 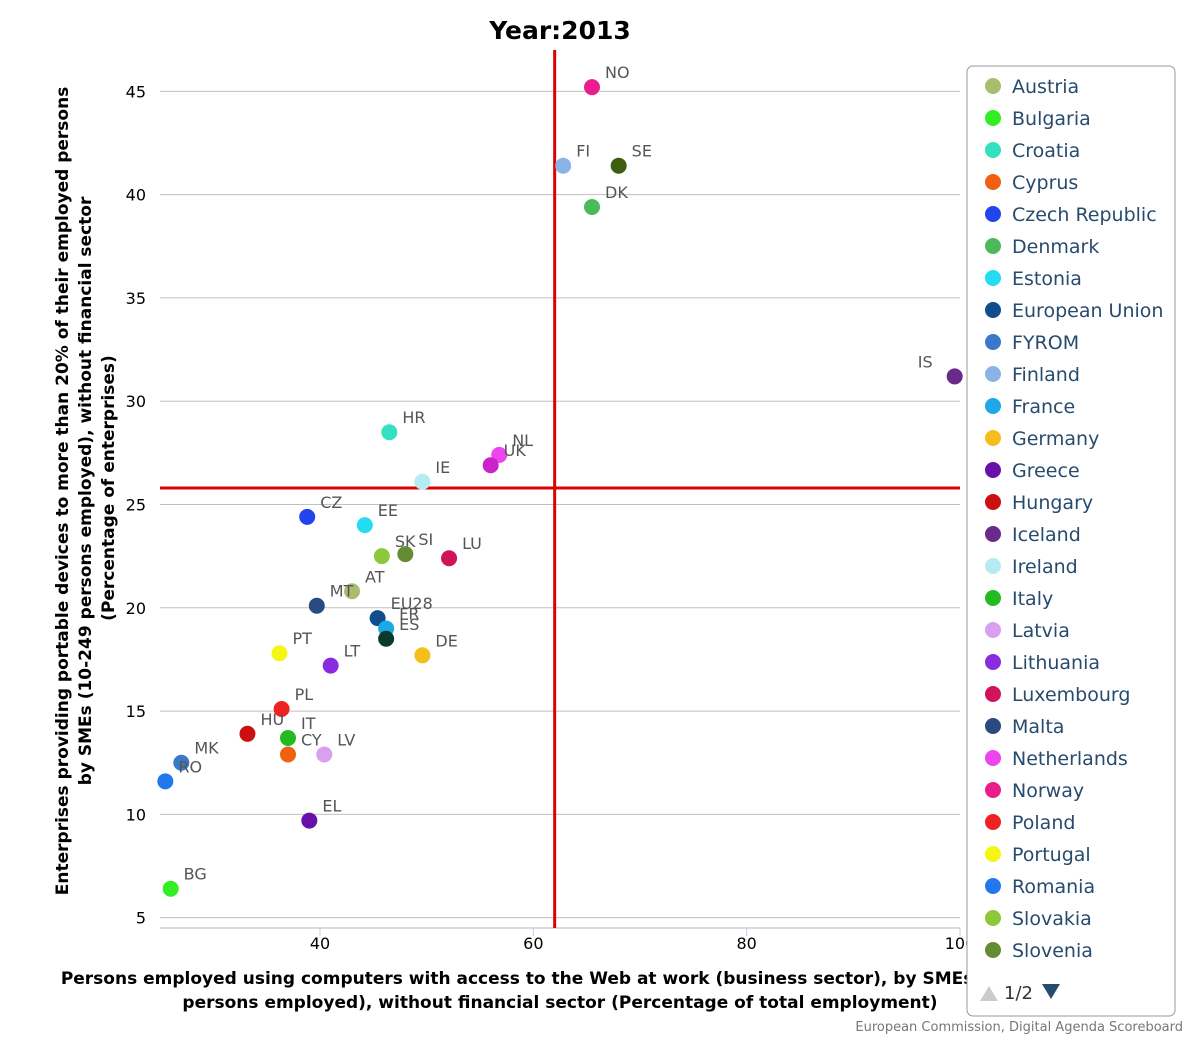 I want to click on legend-label-austria: Austria, so click(x=1045, y=87).